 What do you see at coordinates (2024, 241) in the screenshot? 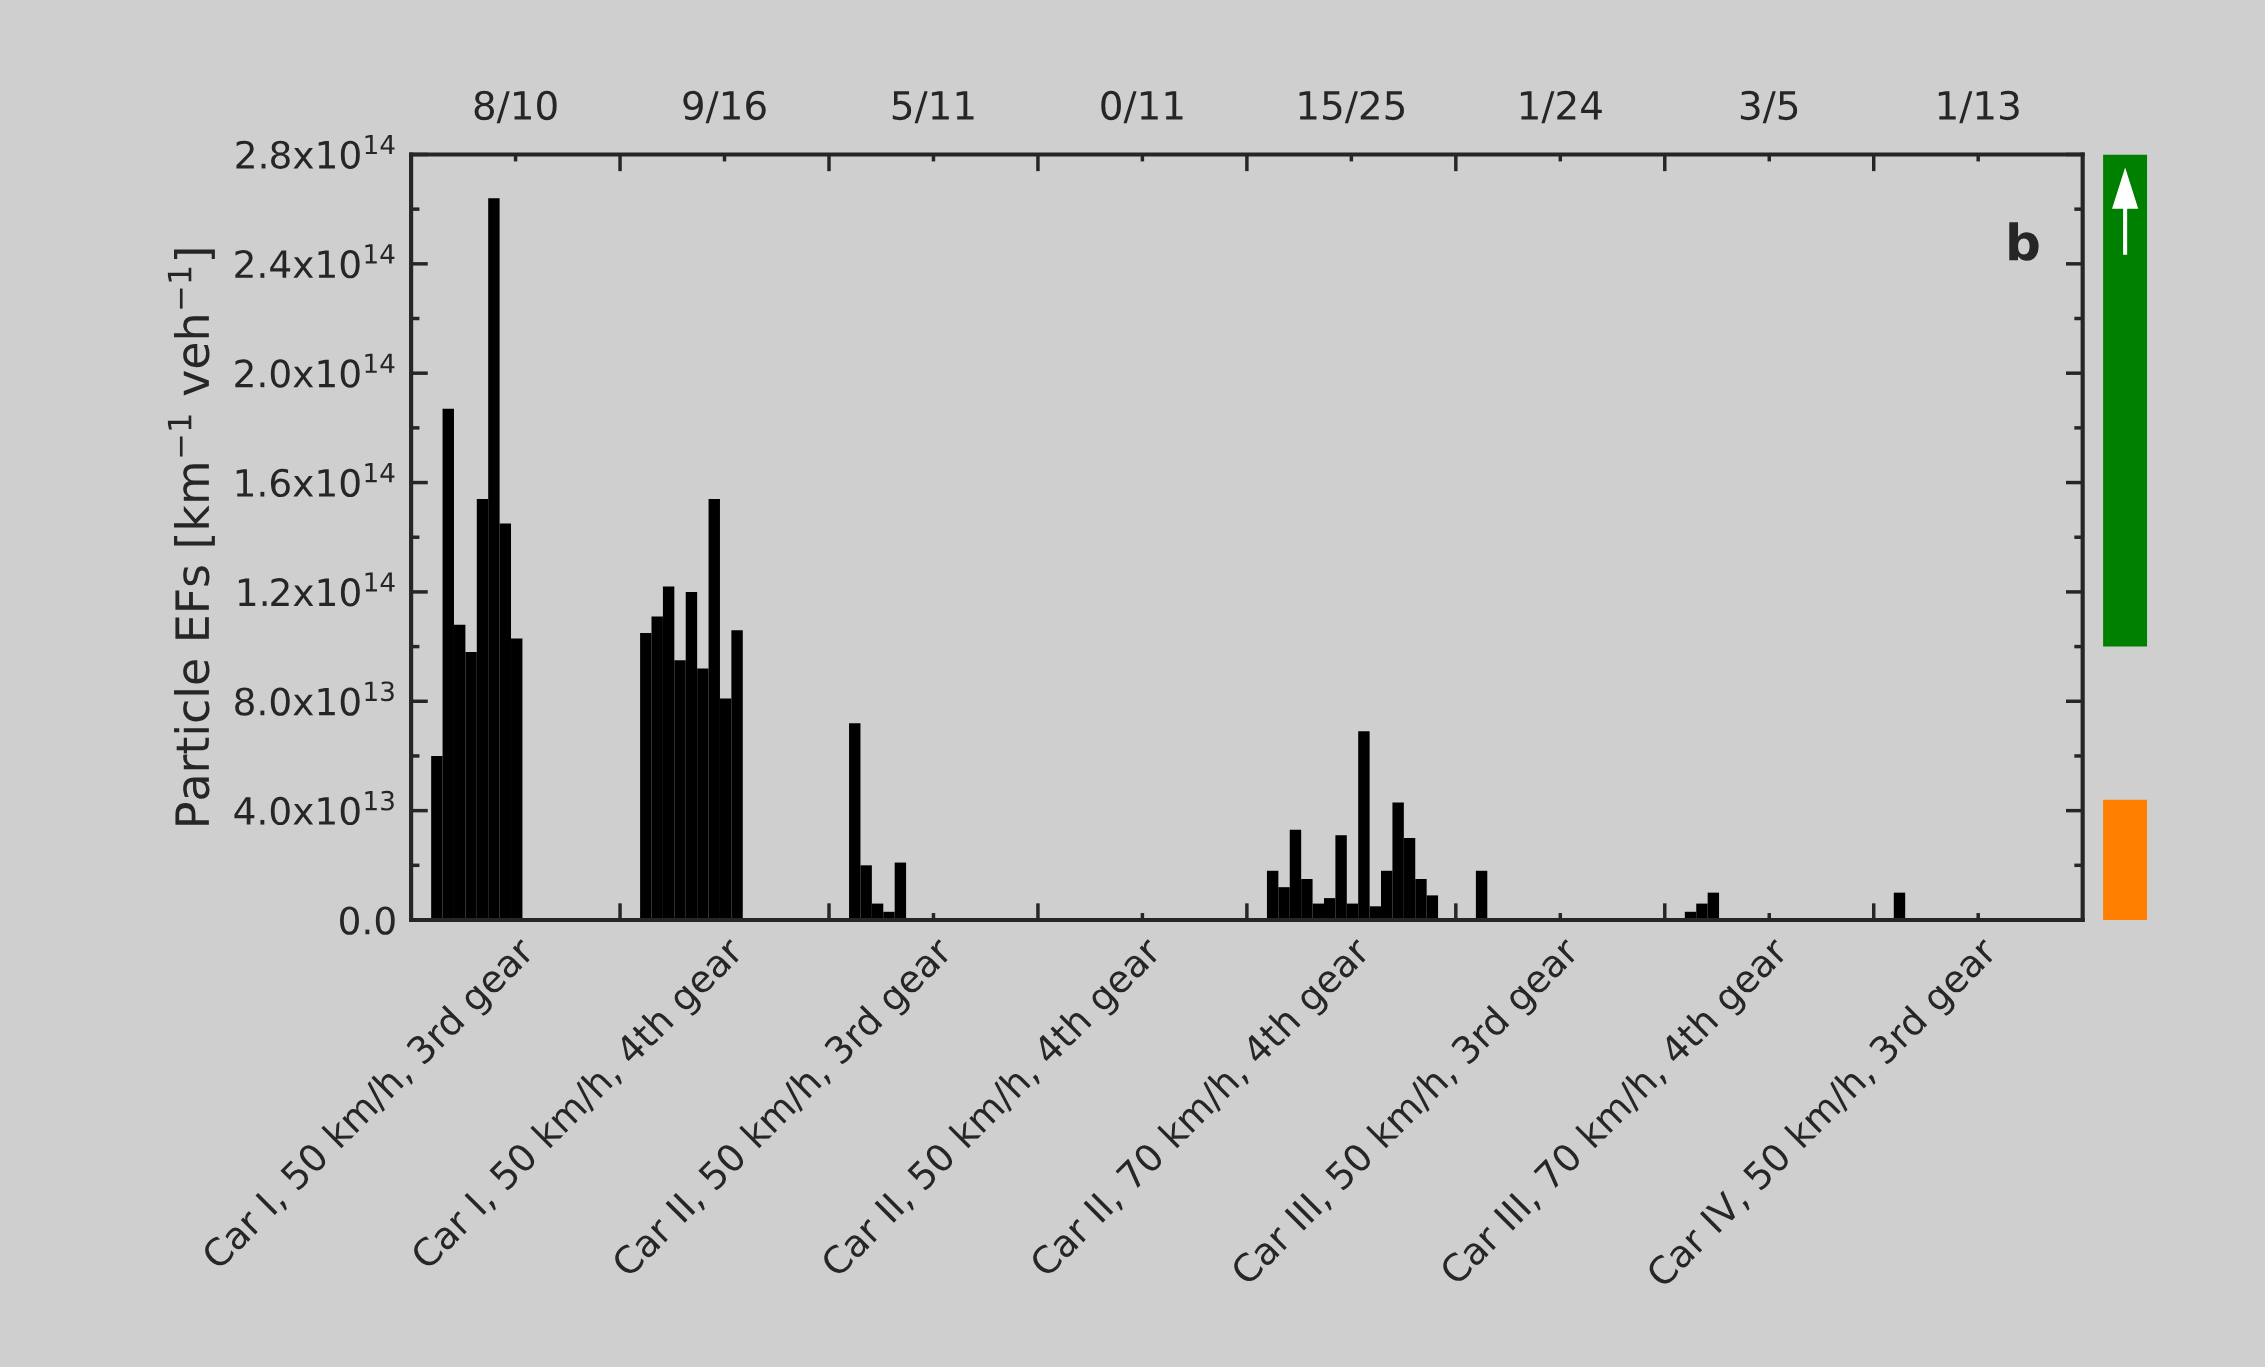
I see `annotation: b` at bounding box center [2024, 241].